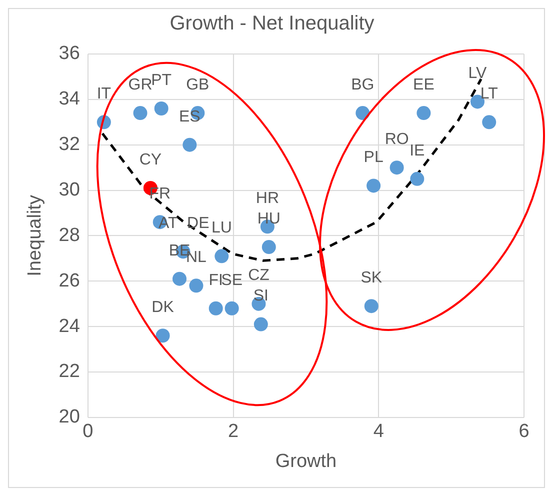 This screenshot has height=495, width=552. What do you see at coordinates (272, 23) in the screenshot?
I see `chart-title: Growth - Net Inequality` at bounding box center [272, 23].